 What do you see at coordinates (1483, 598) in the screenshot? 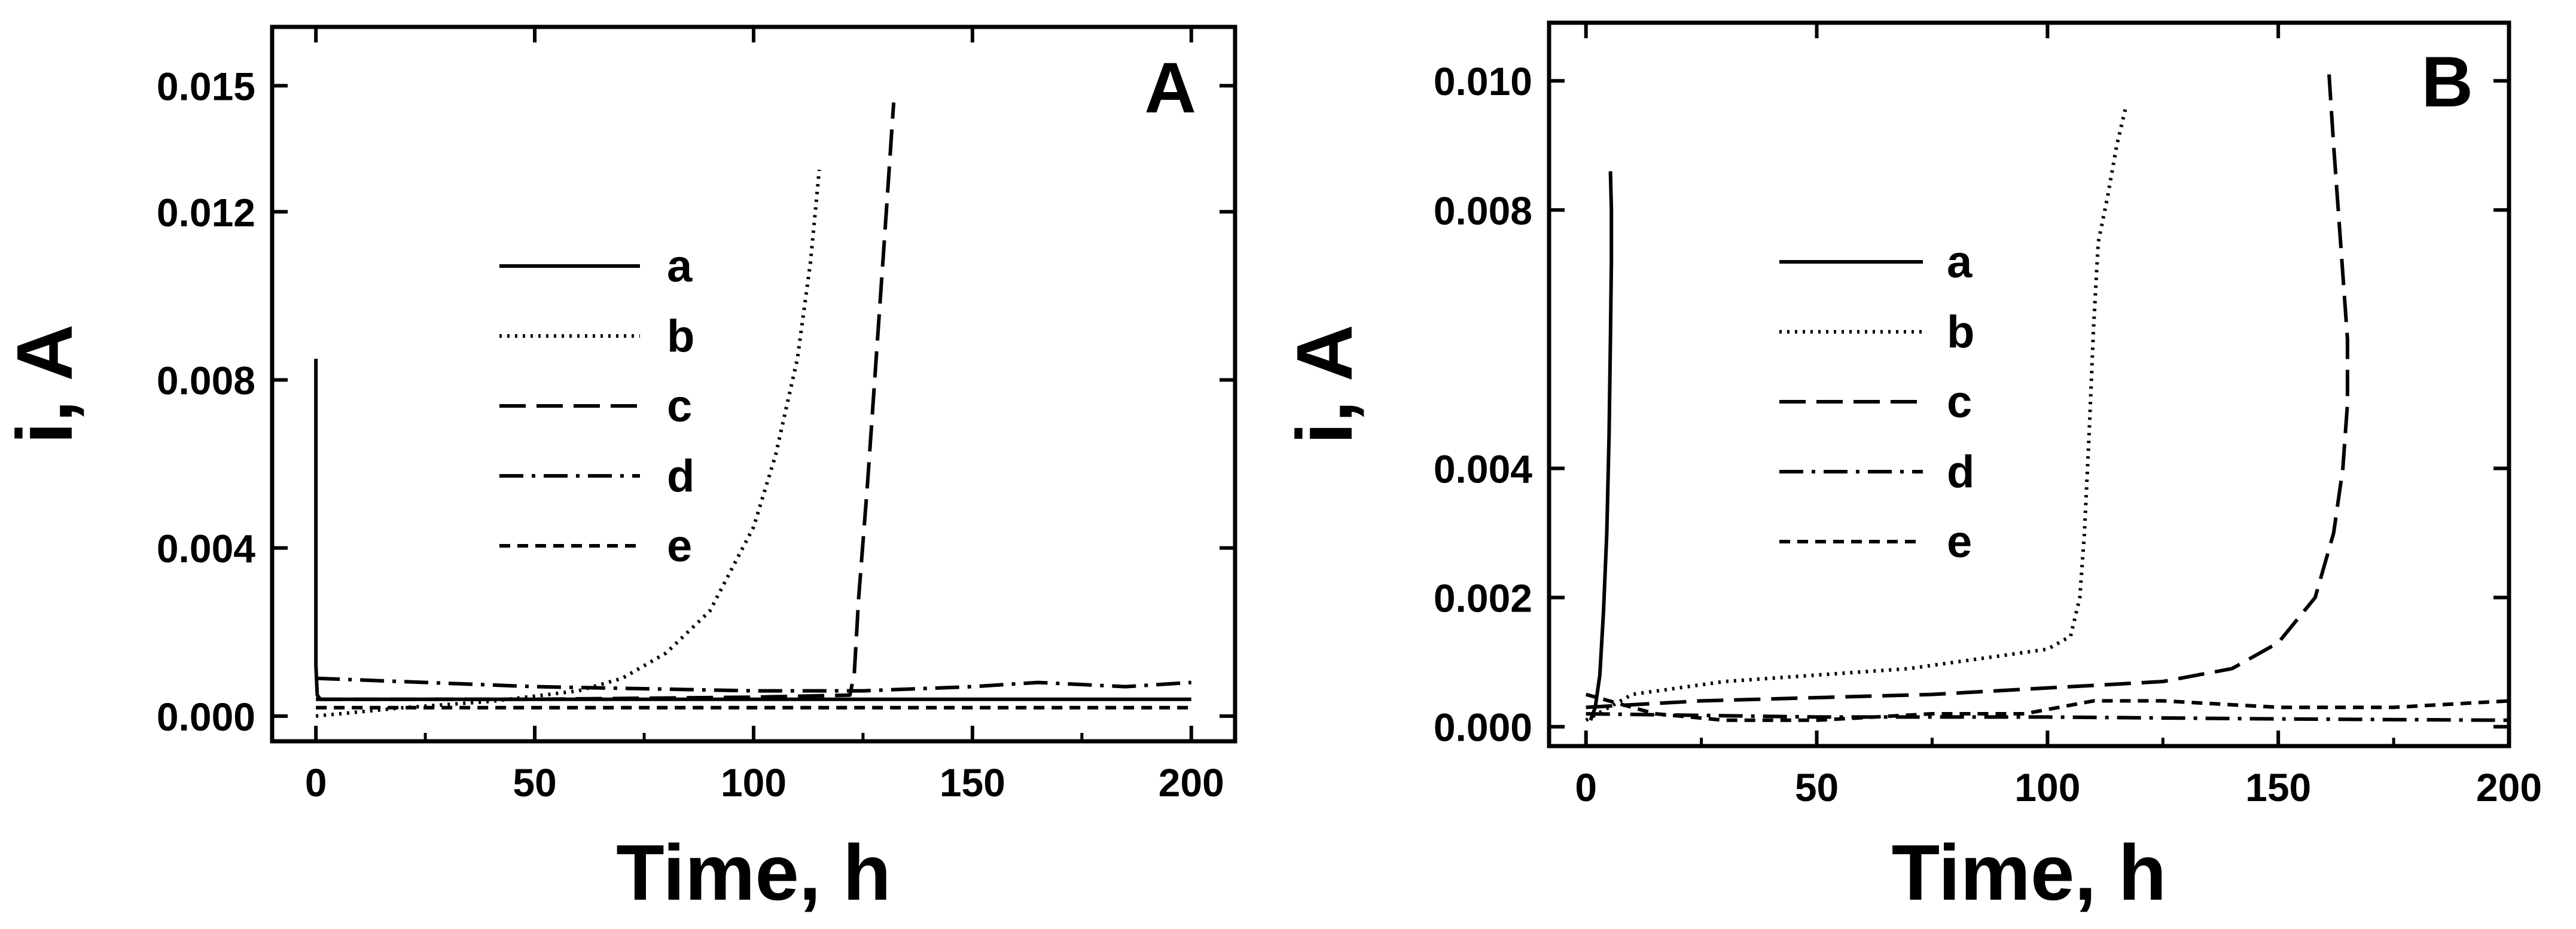
I see `y-tick-label: 0.002` at bounding box center [1483, 598].